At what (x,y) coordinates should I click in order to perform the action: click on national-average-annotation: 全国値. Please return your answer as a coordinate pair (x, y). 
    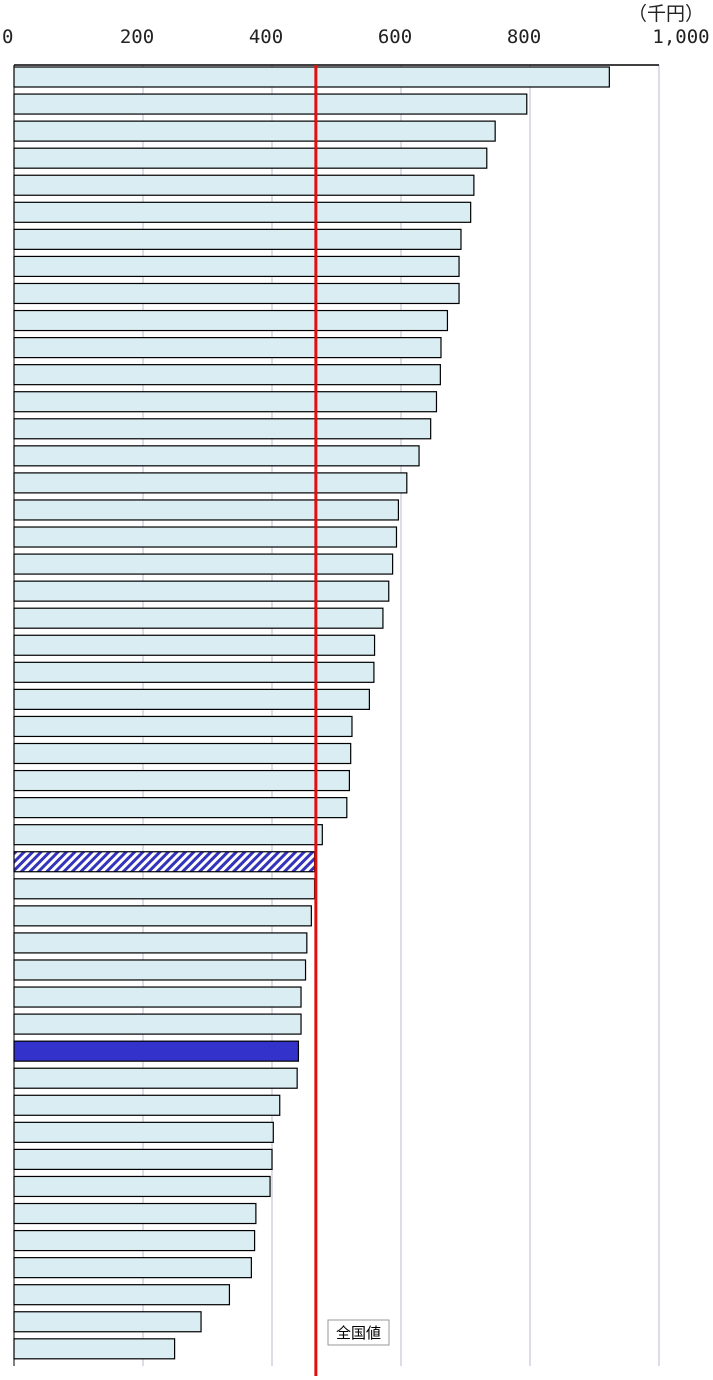
    Looking at the image, I should click on (358, 1332).